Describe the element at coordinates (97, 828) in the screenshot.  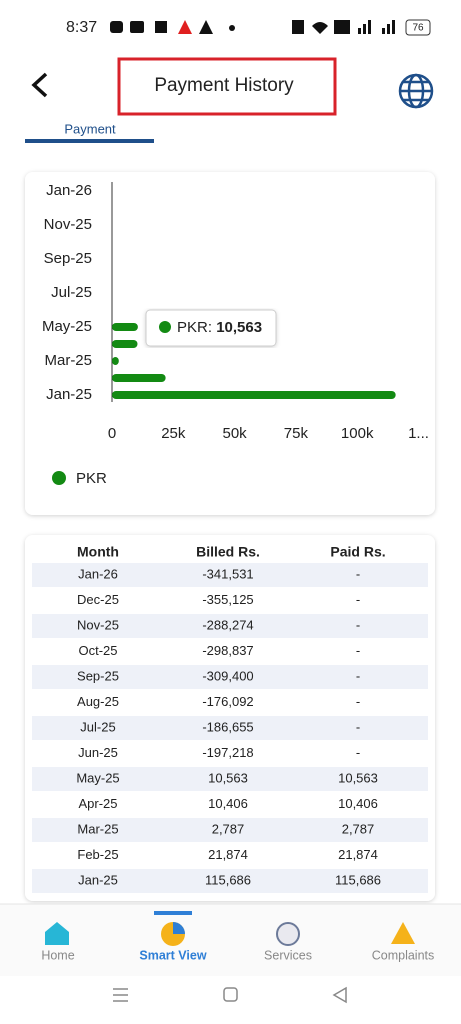
I see `table-cell: Mar-25` at that location.